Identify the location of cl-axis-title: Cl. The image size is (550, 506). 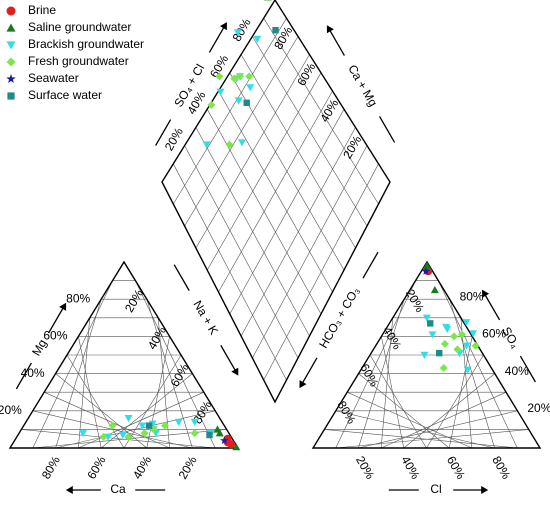
(438, 489).